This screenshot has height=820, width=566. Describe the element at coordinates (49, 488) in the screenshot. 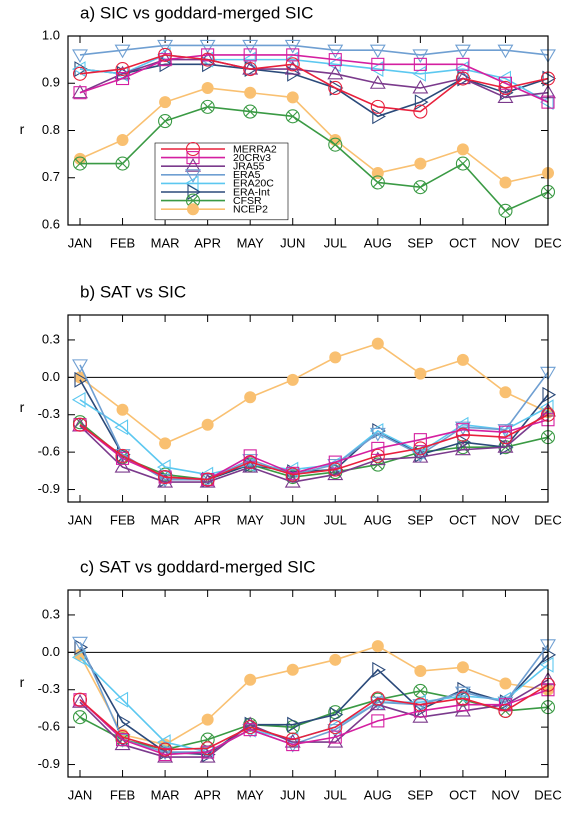

I see `y-tick-label: -0.9` at that location.